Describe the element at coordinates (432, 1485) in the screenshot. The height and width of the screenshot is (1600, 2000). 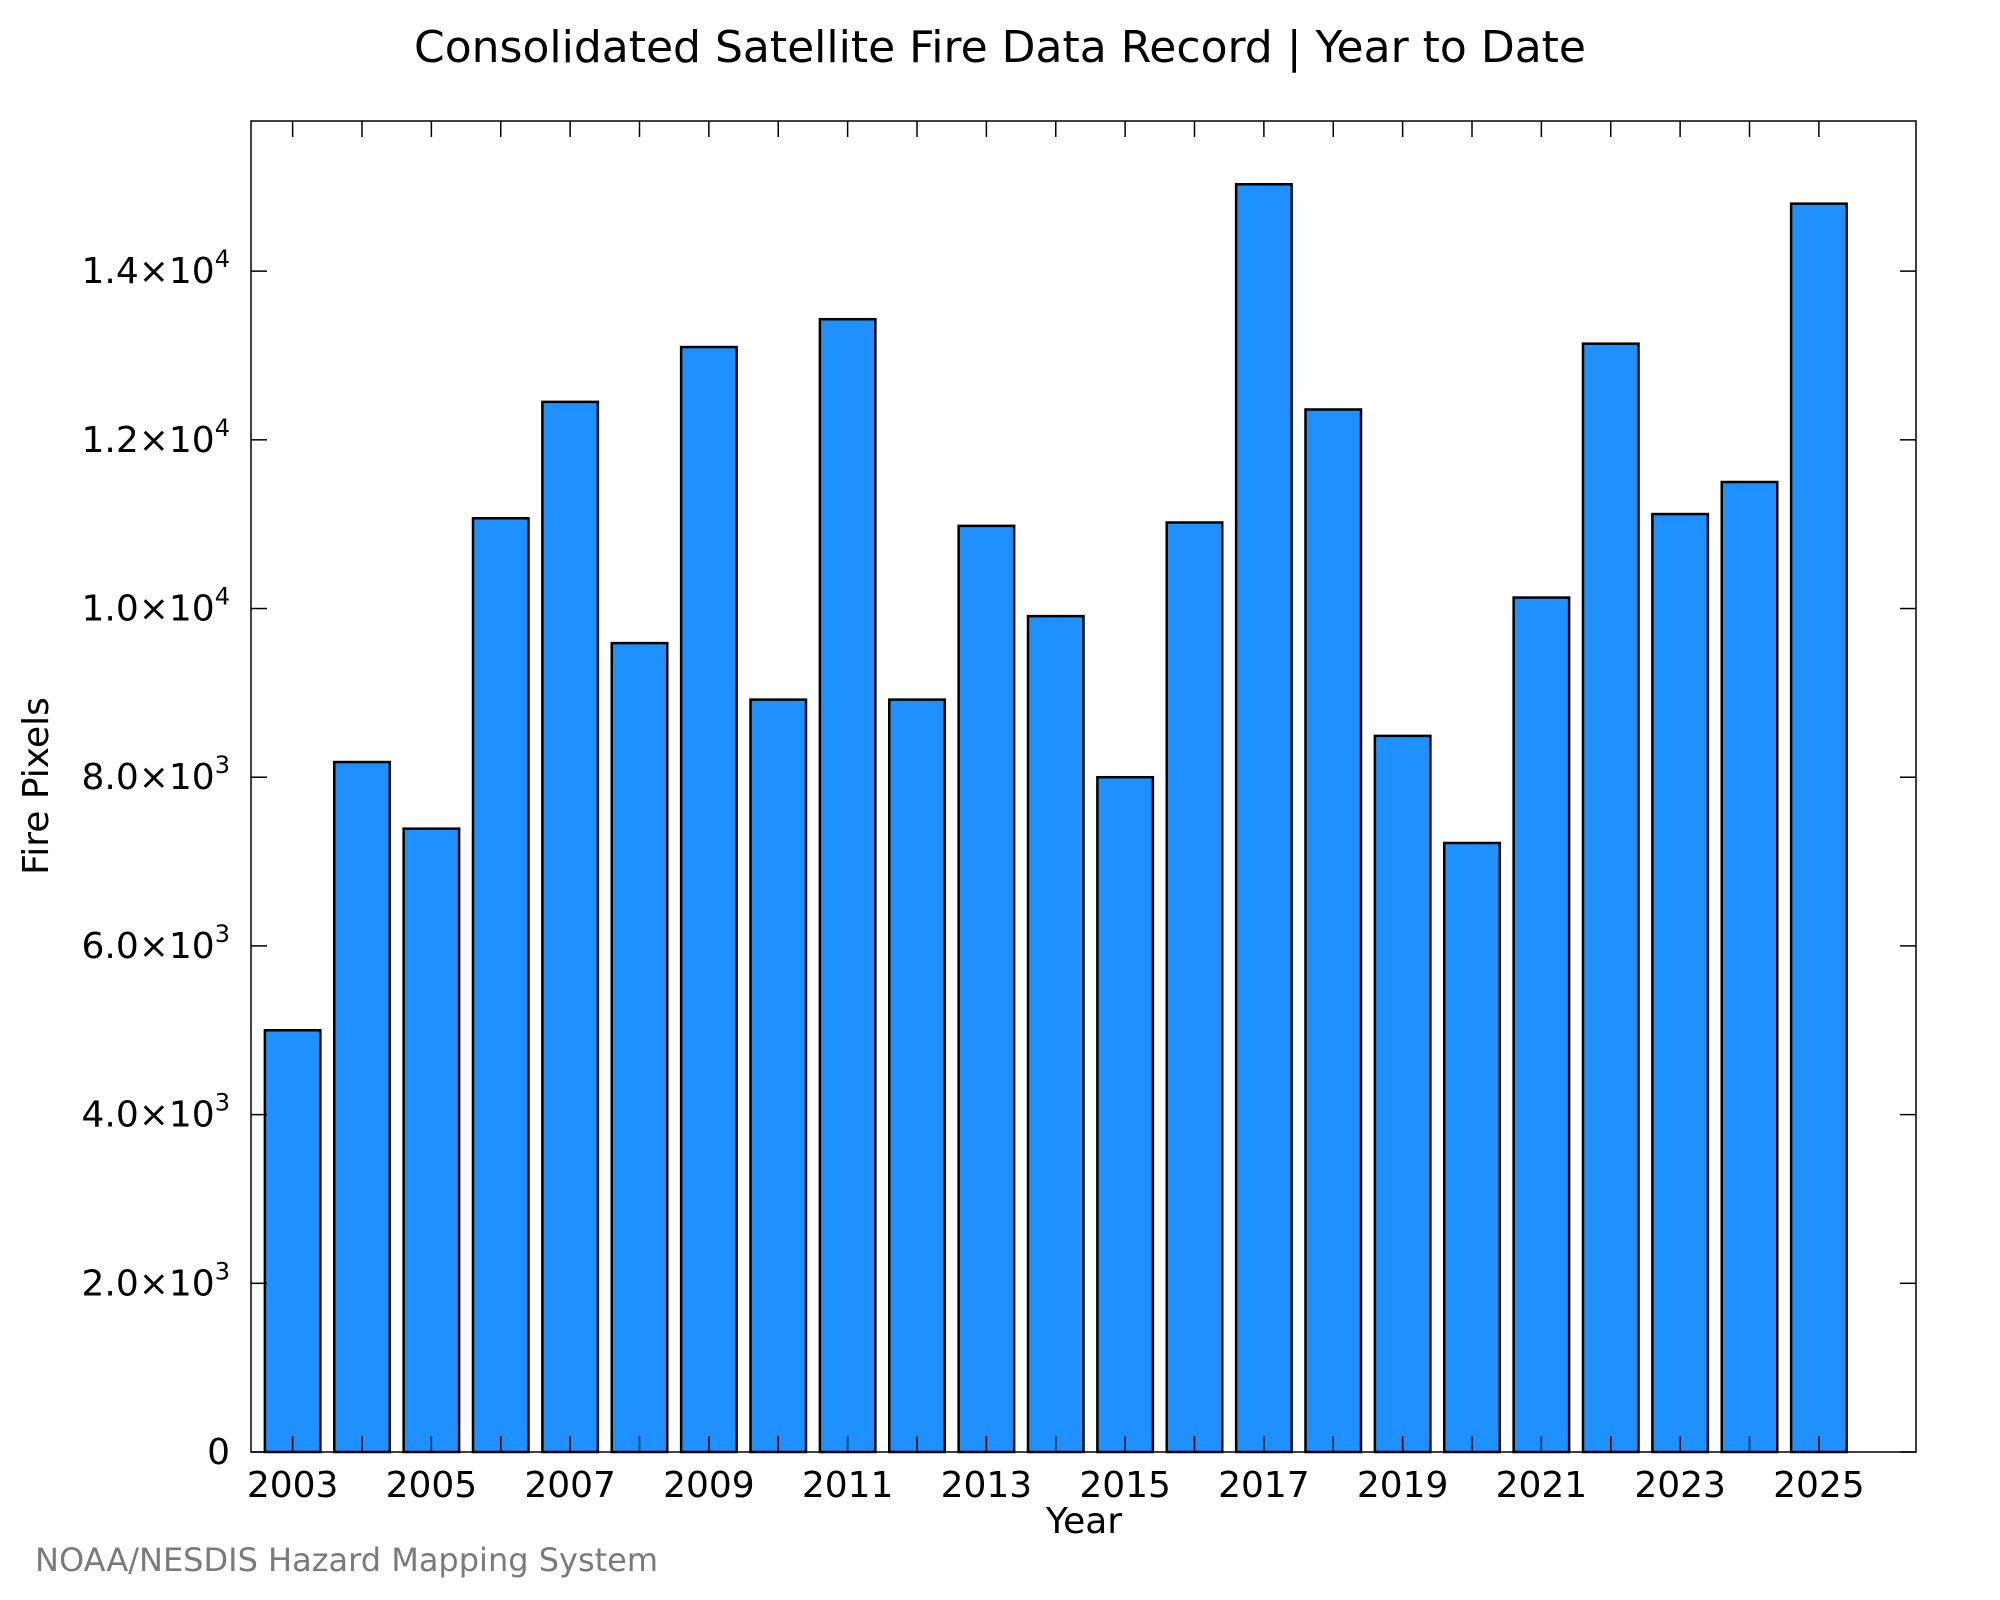
I see `x-tick-label-2005: 2005` at that location.